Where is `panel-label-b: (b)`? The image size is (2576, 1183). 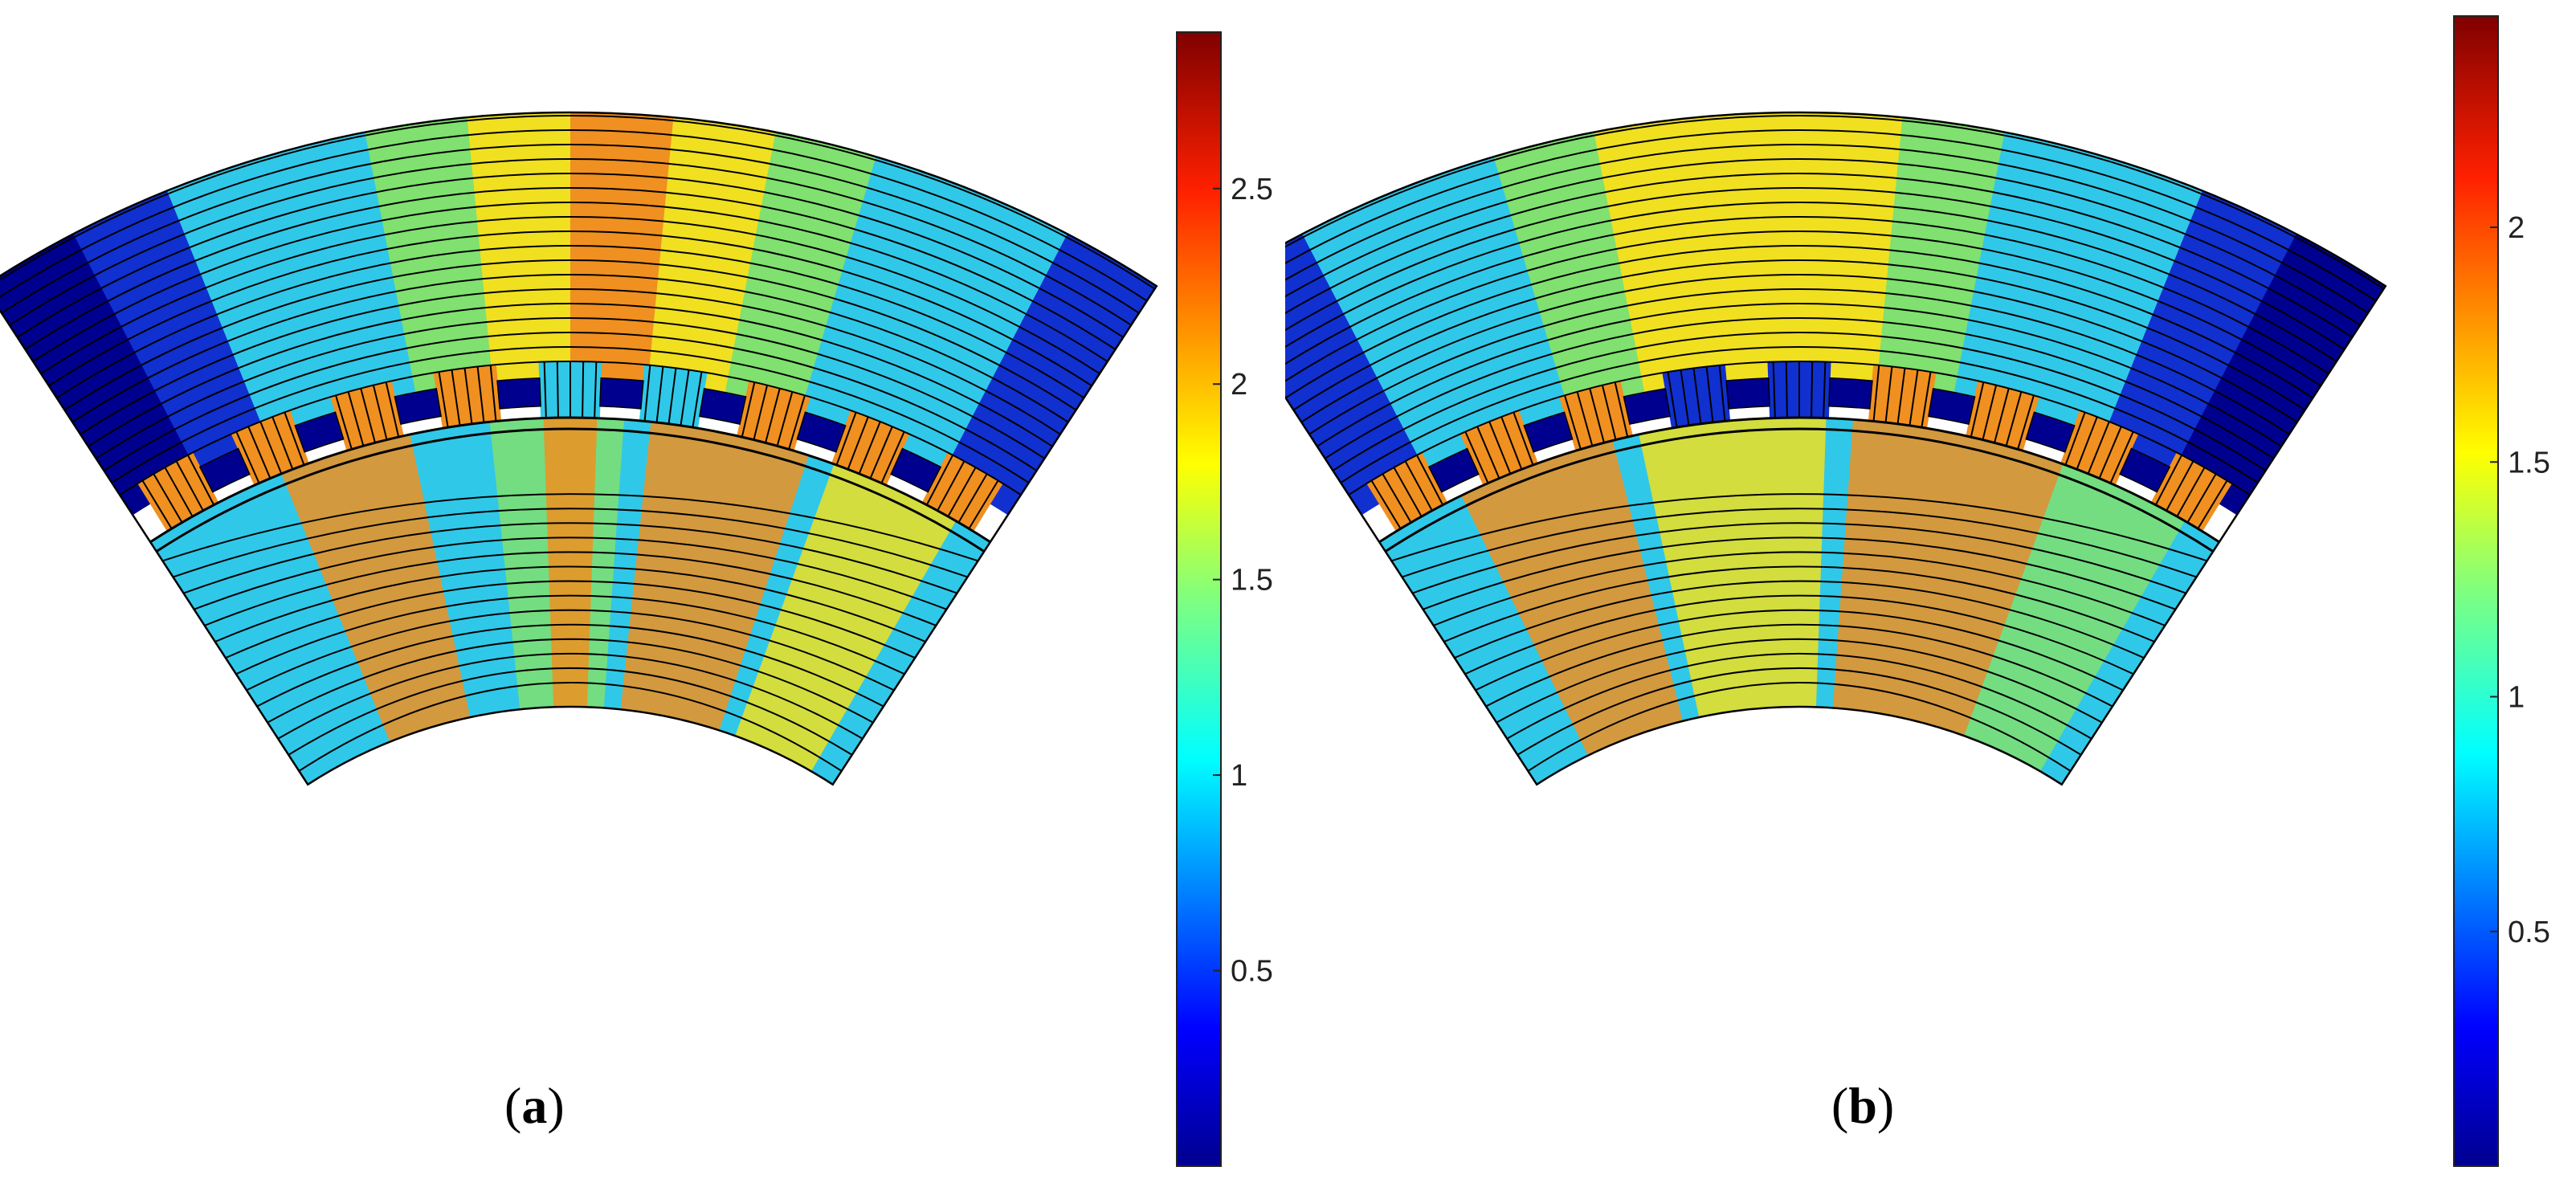 panel-label-b: (b) is located at coordinates (1863, 1105).